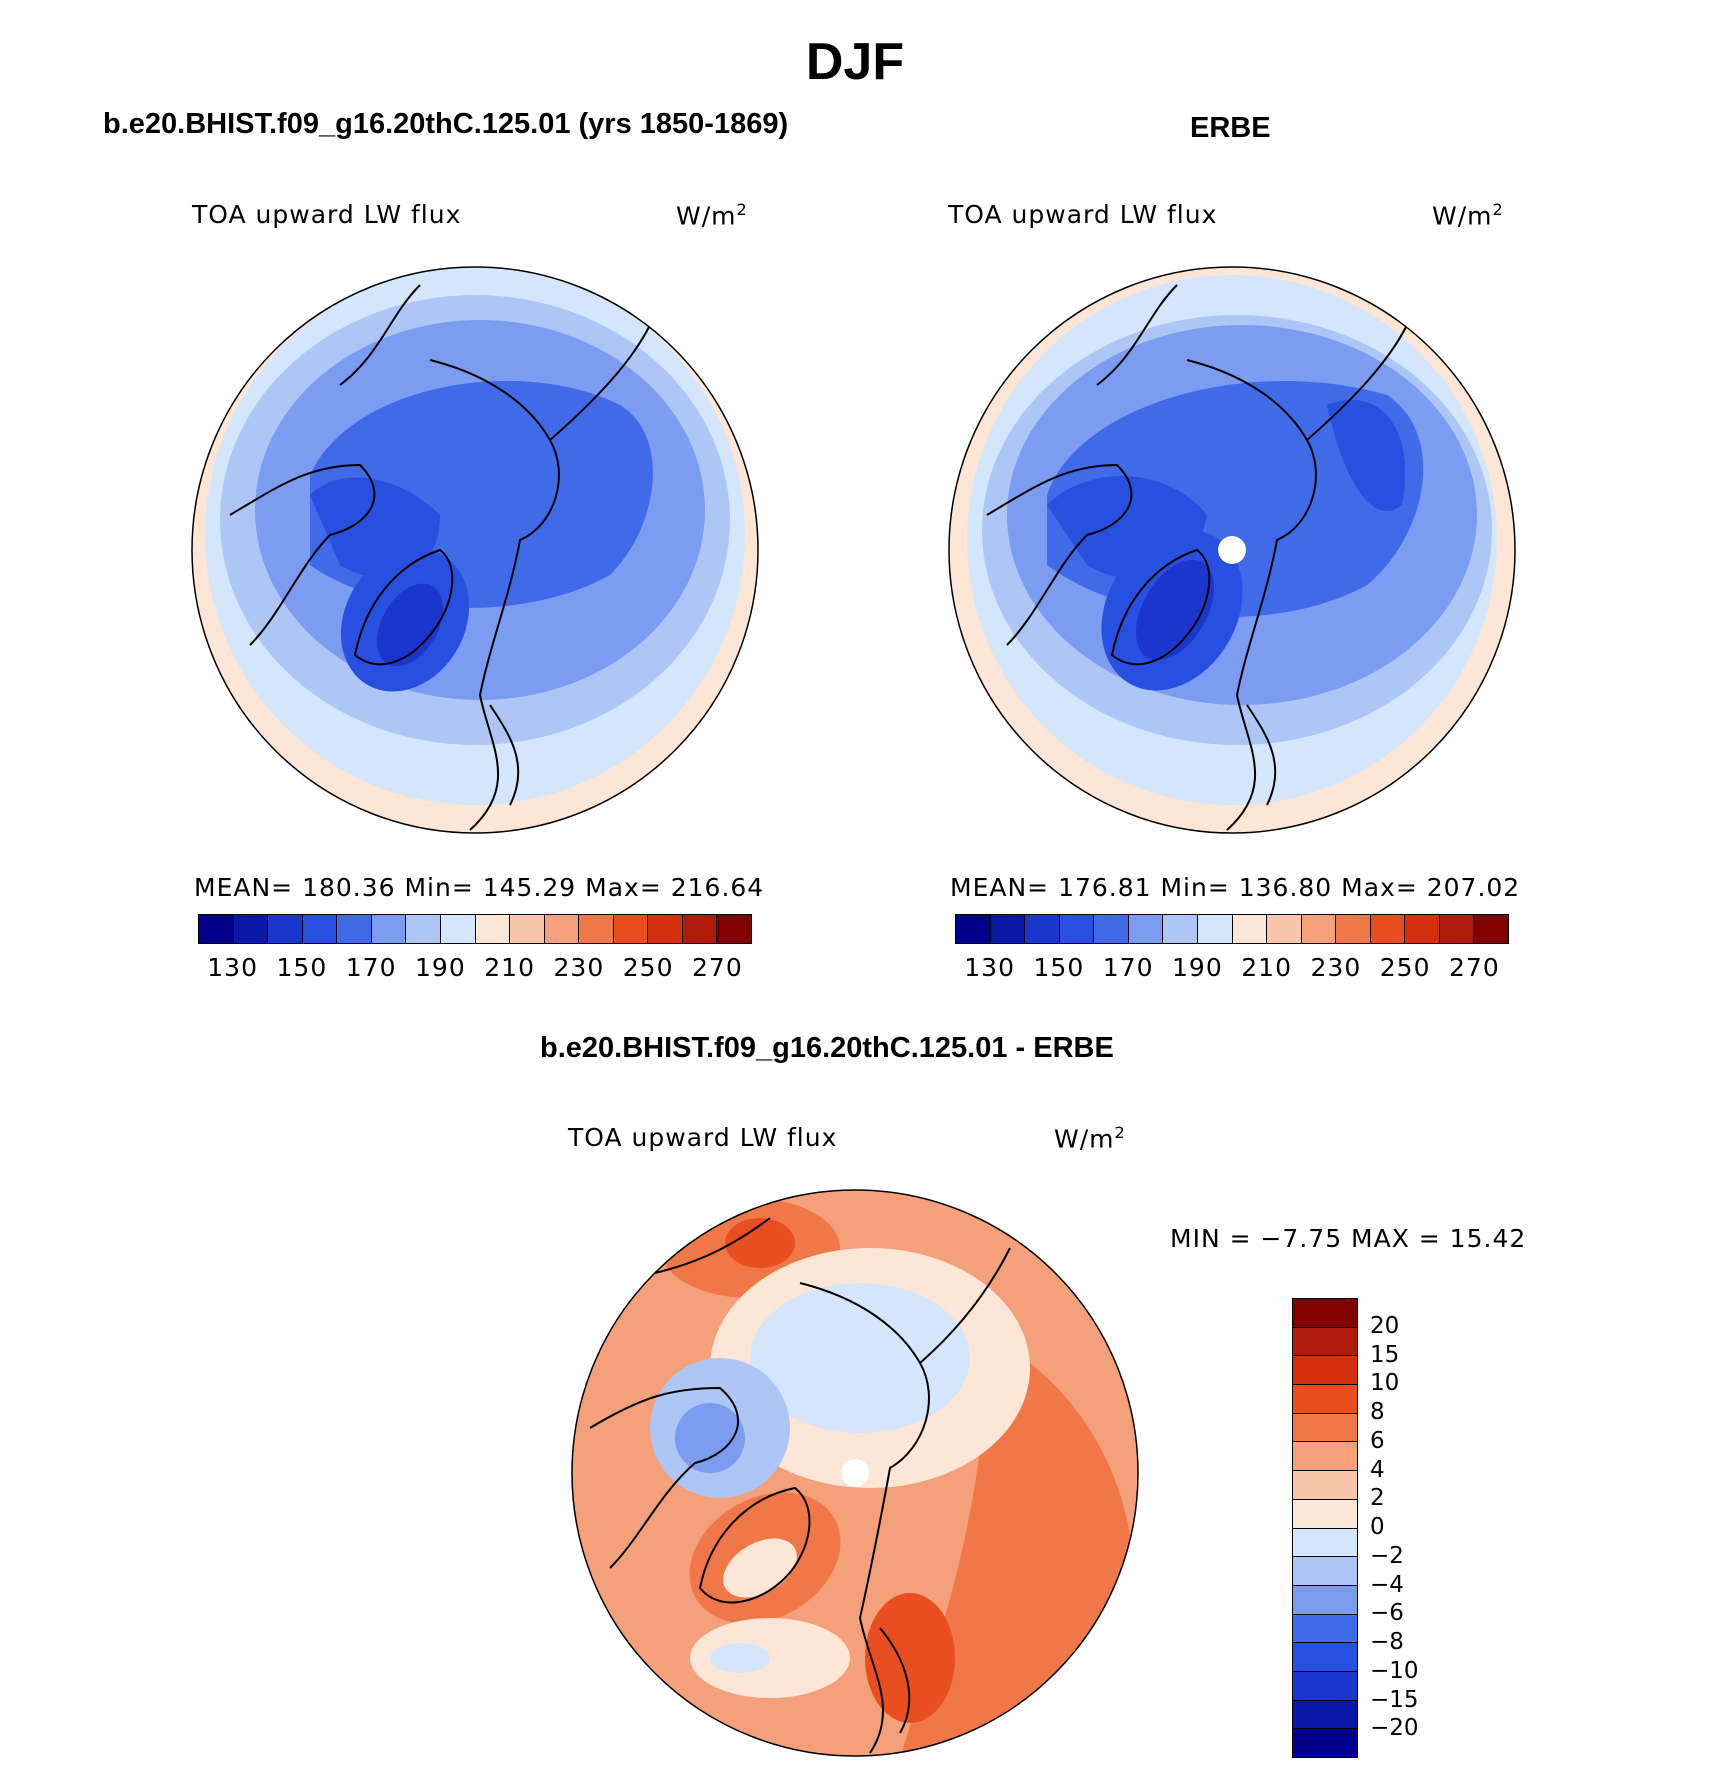 The width and height of the screenshot is (1710, 1766). Describe the element at coordinates (1387, 1613) in the screenshot. I see `colorbar-tick-label: −6` at that location.